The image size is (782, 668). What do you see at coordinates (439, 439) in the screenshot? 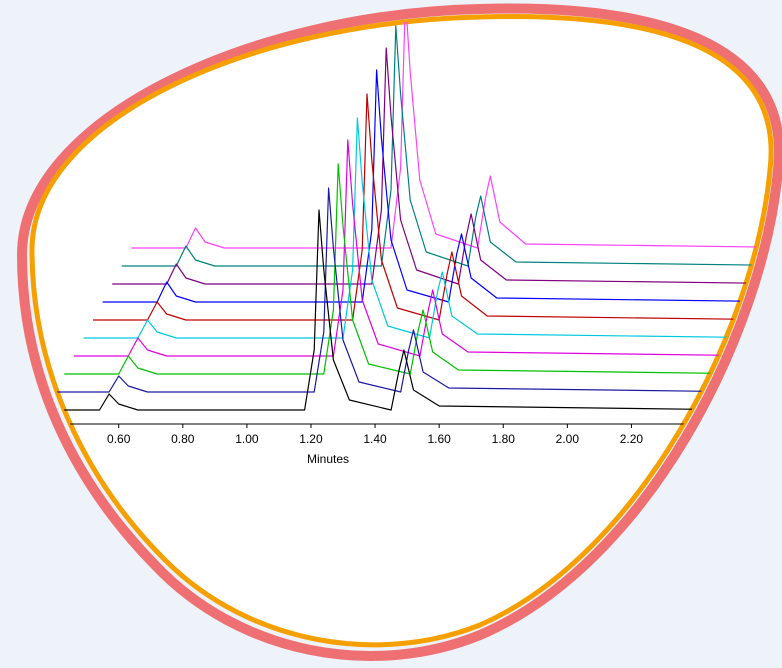
I see `x-tick-label: 1.60` at bounding box center [439, 439].